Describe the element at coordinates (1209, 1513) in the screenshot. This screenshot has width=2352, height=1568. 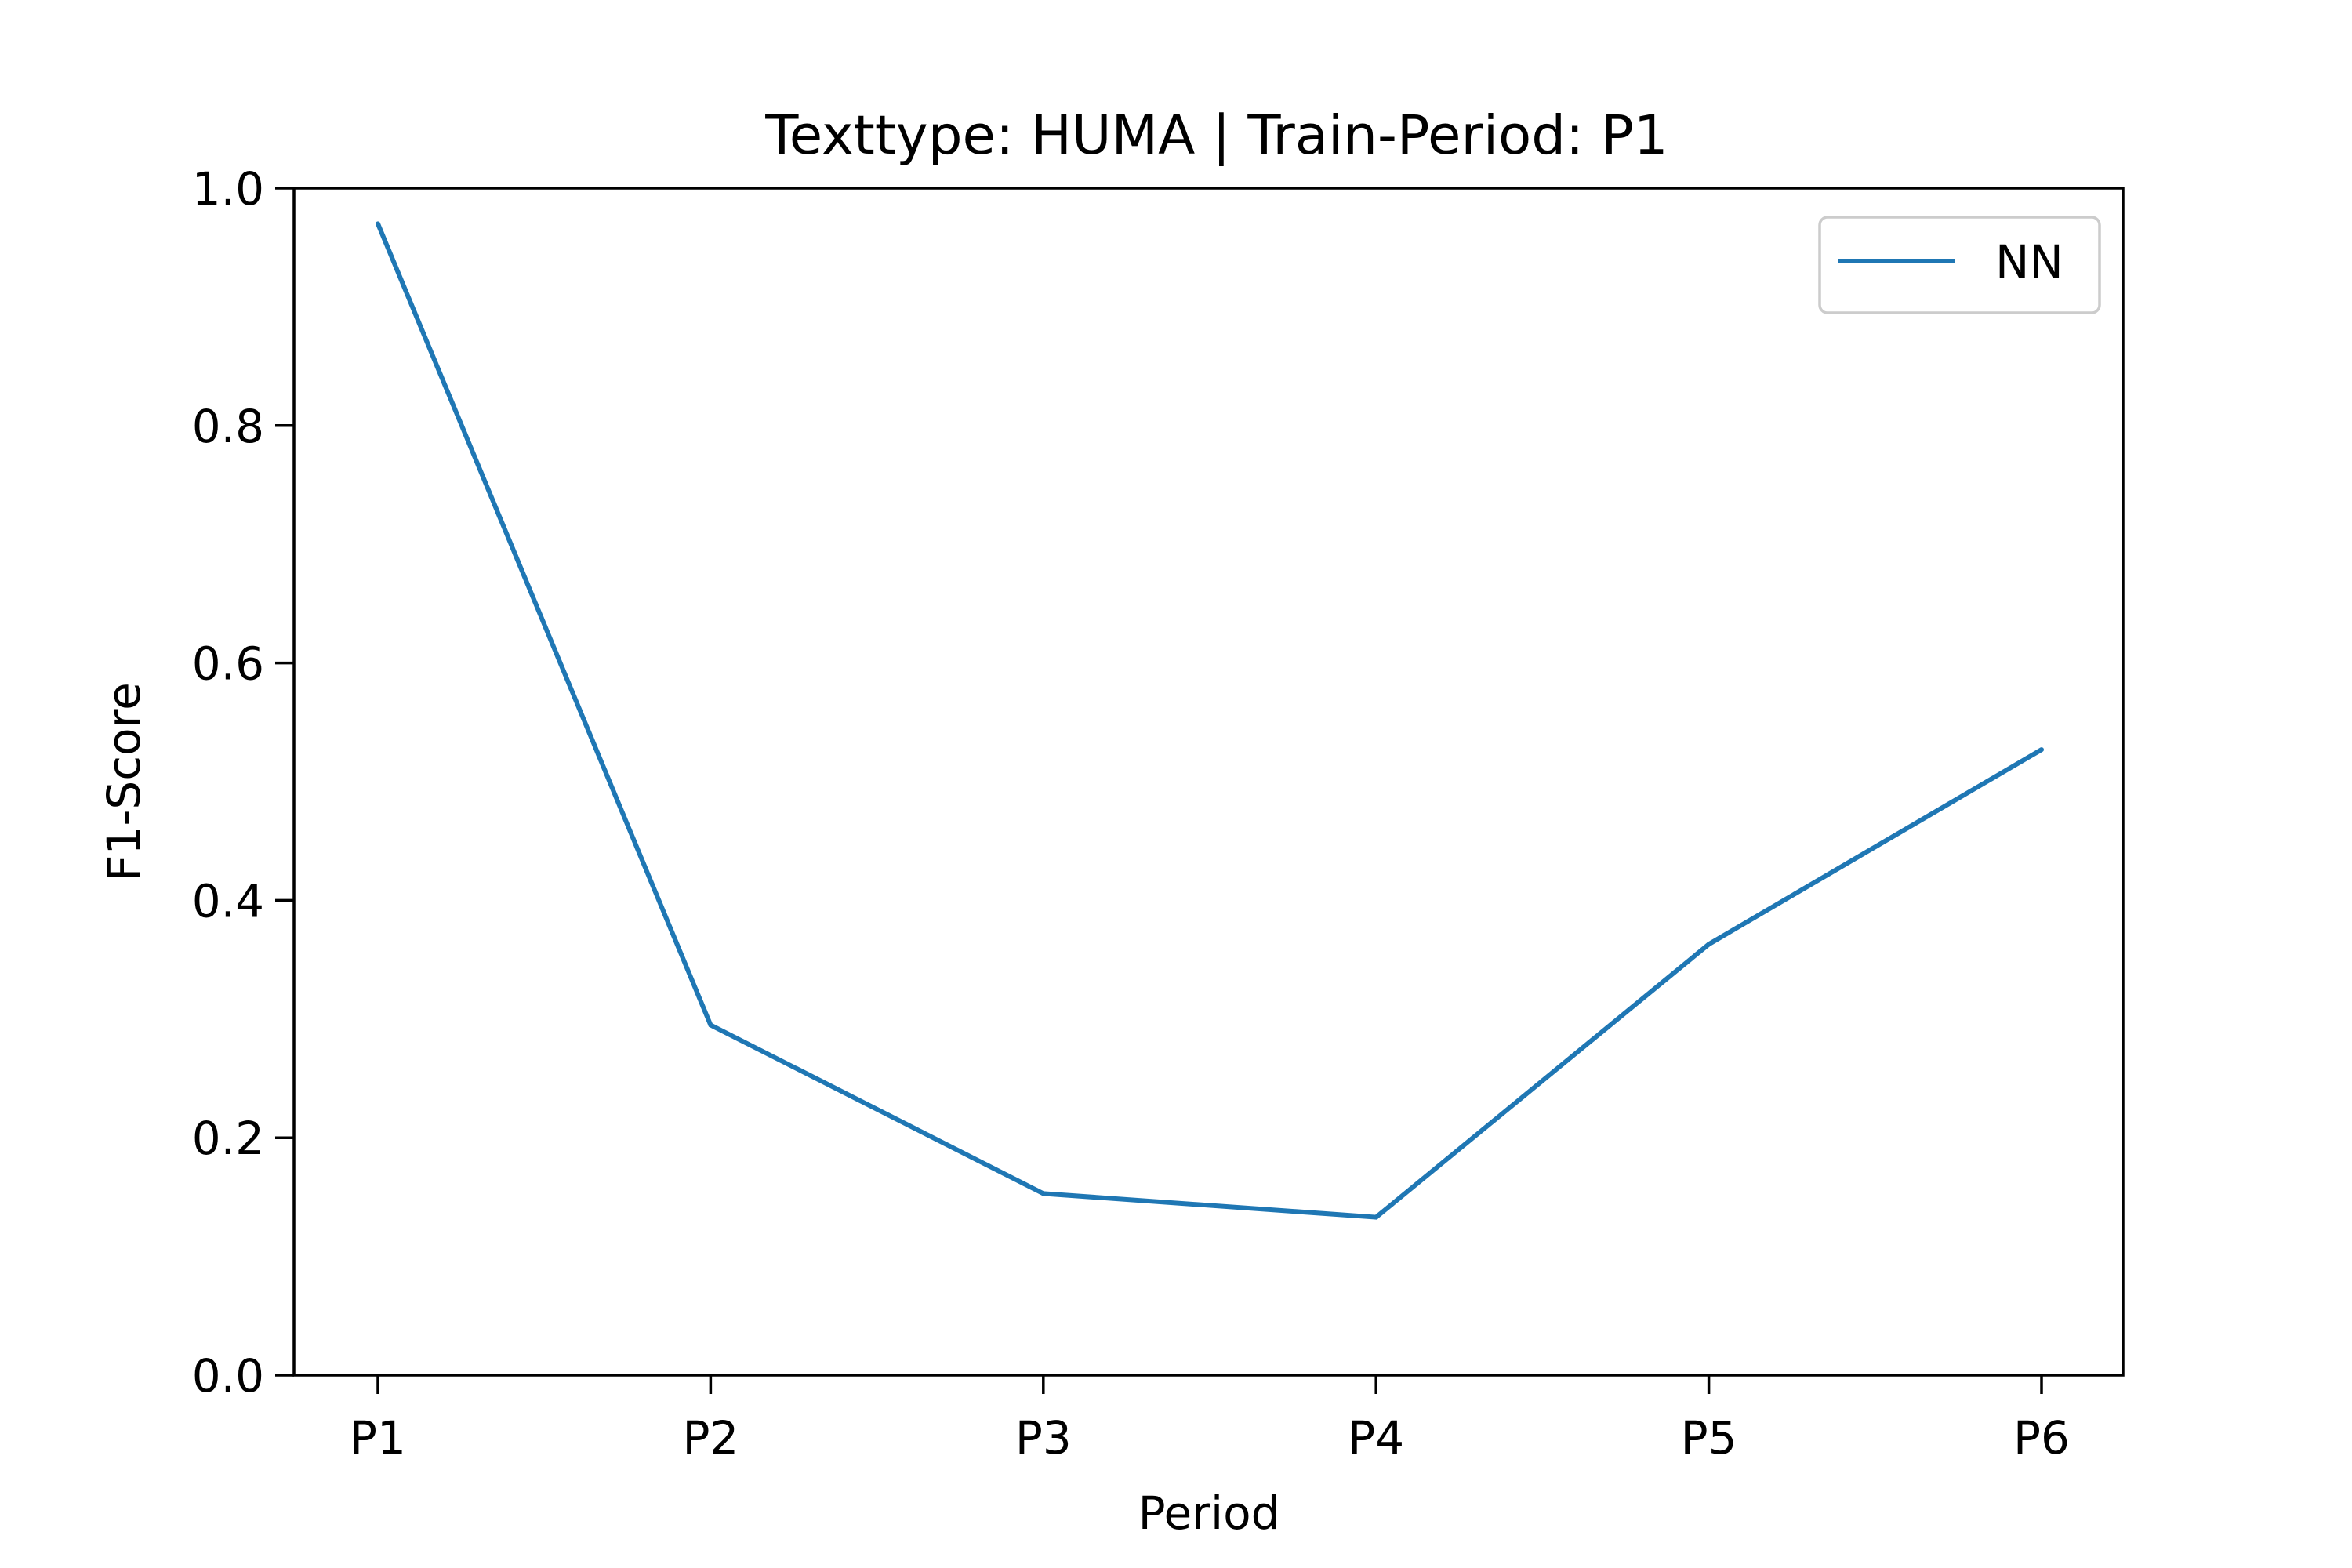
I see `x-axis-label: Period` at that location.